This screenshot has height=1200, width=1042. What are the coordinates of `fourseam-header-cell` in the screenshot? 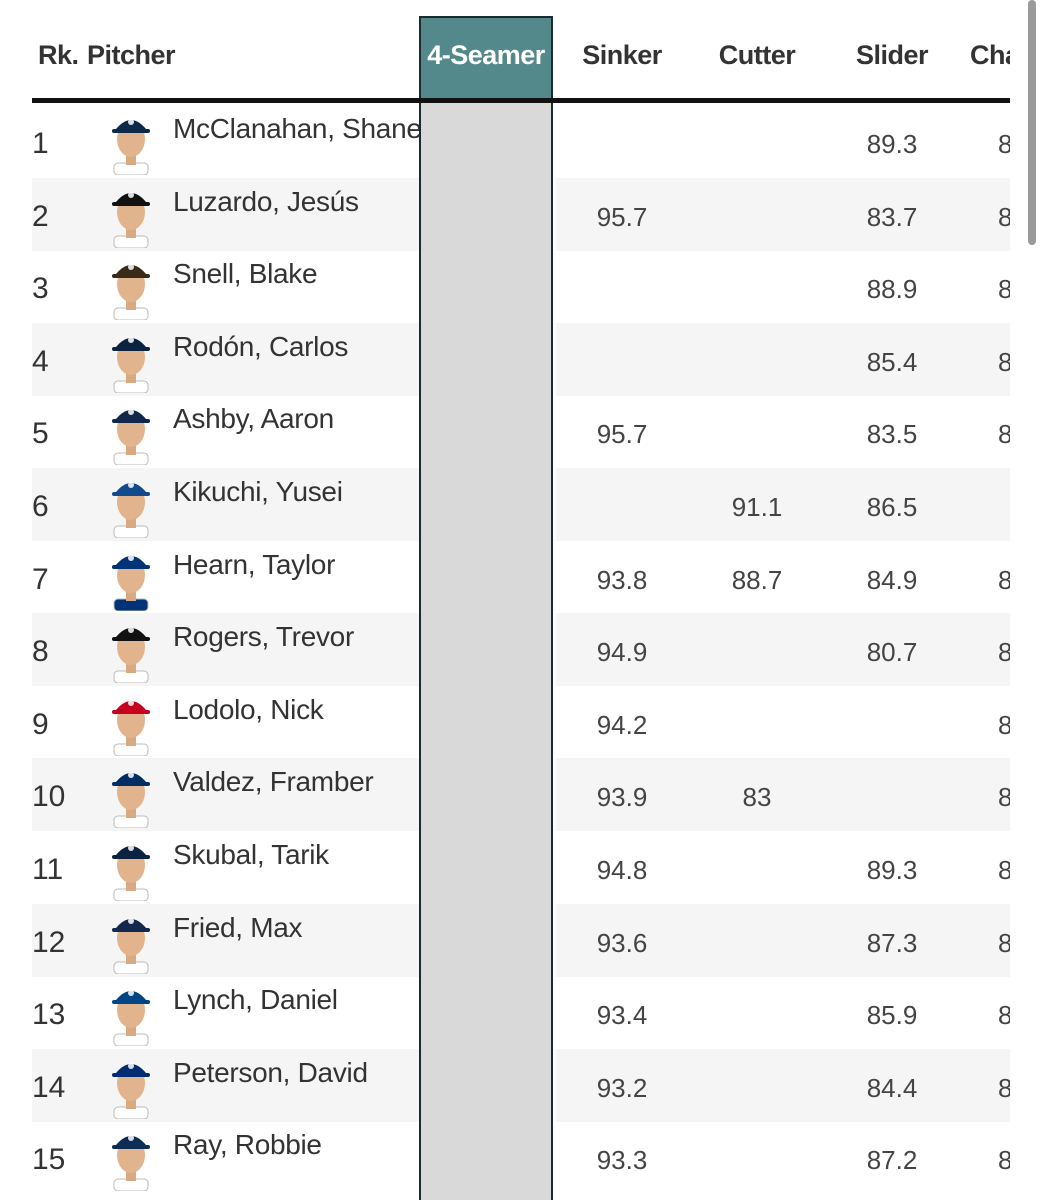 It's located at (486, 57).